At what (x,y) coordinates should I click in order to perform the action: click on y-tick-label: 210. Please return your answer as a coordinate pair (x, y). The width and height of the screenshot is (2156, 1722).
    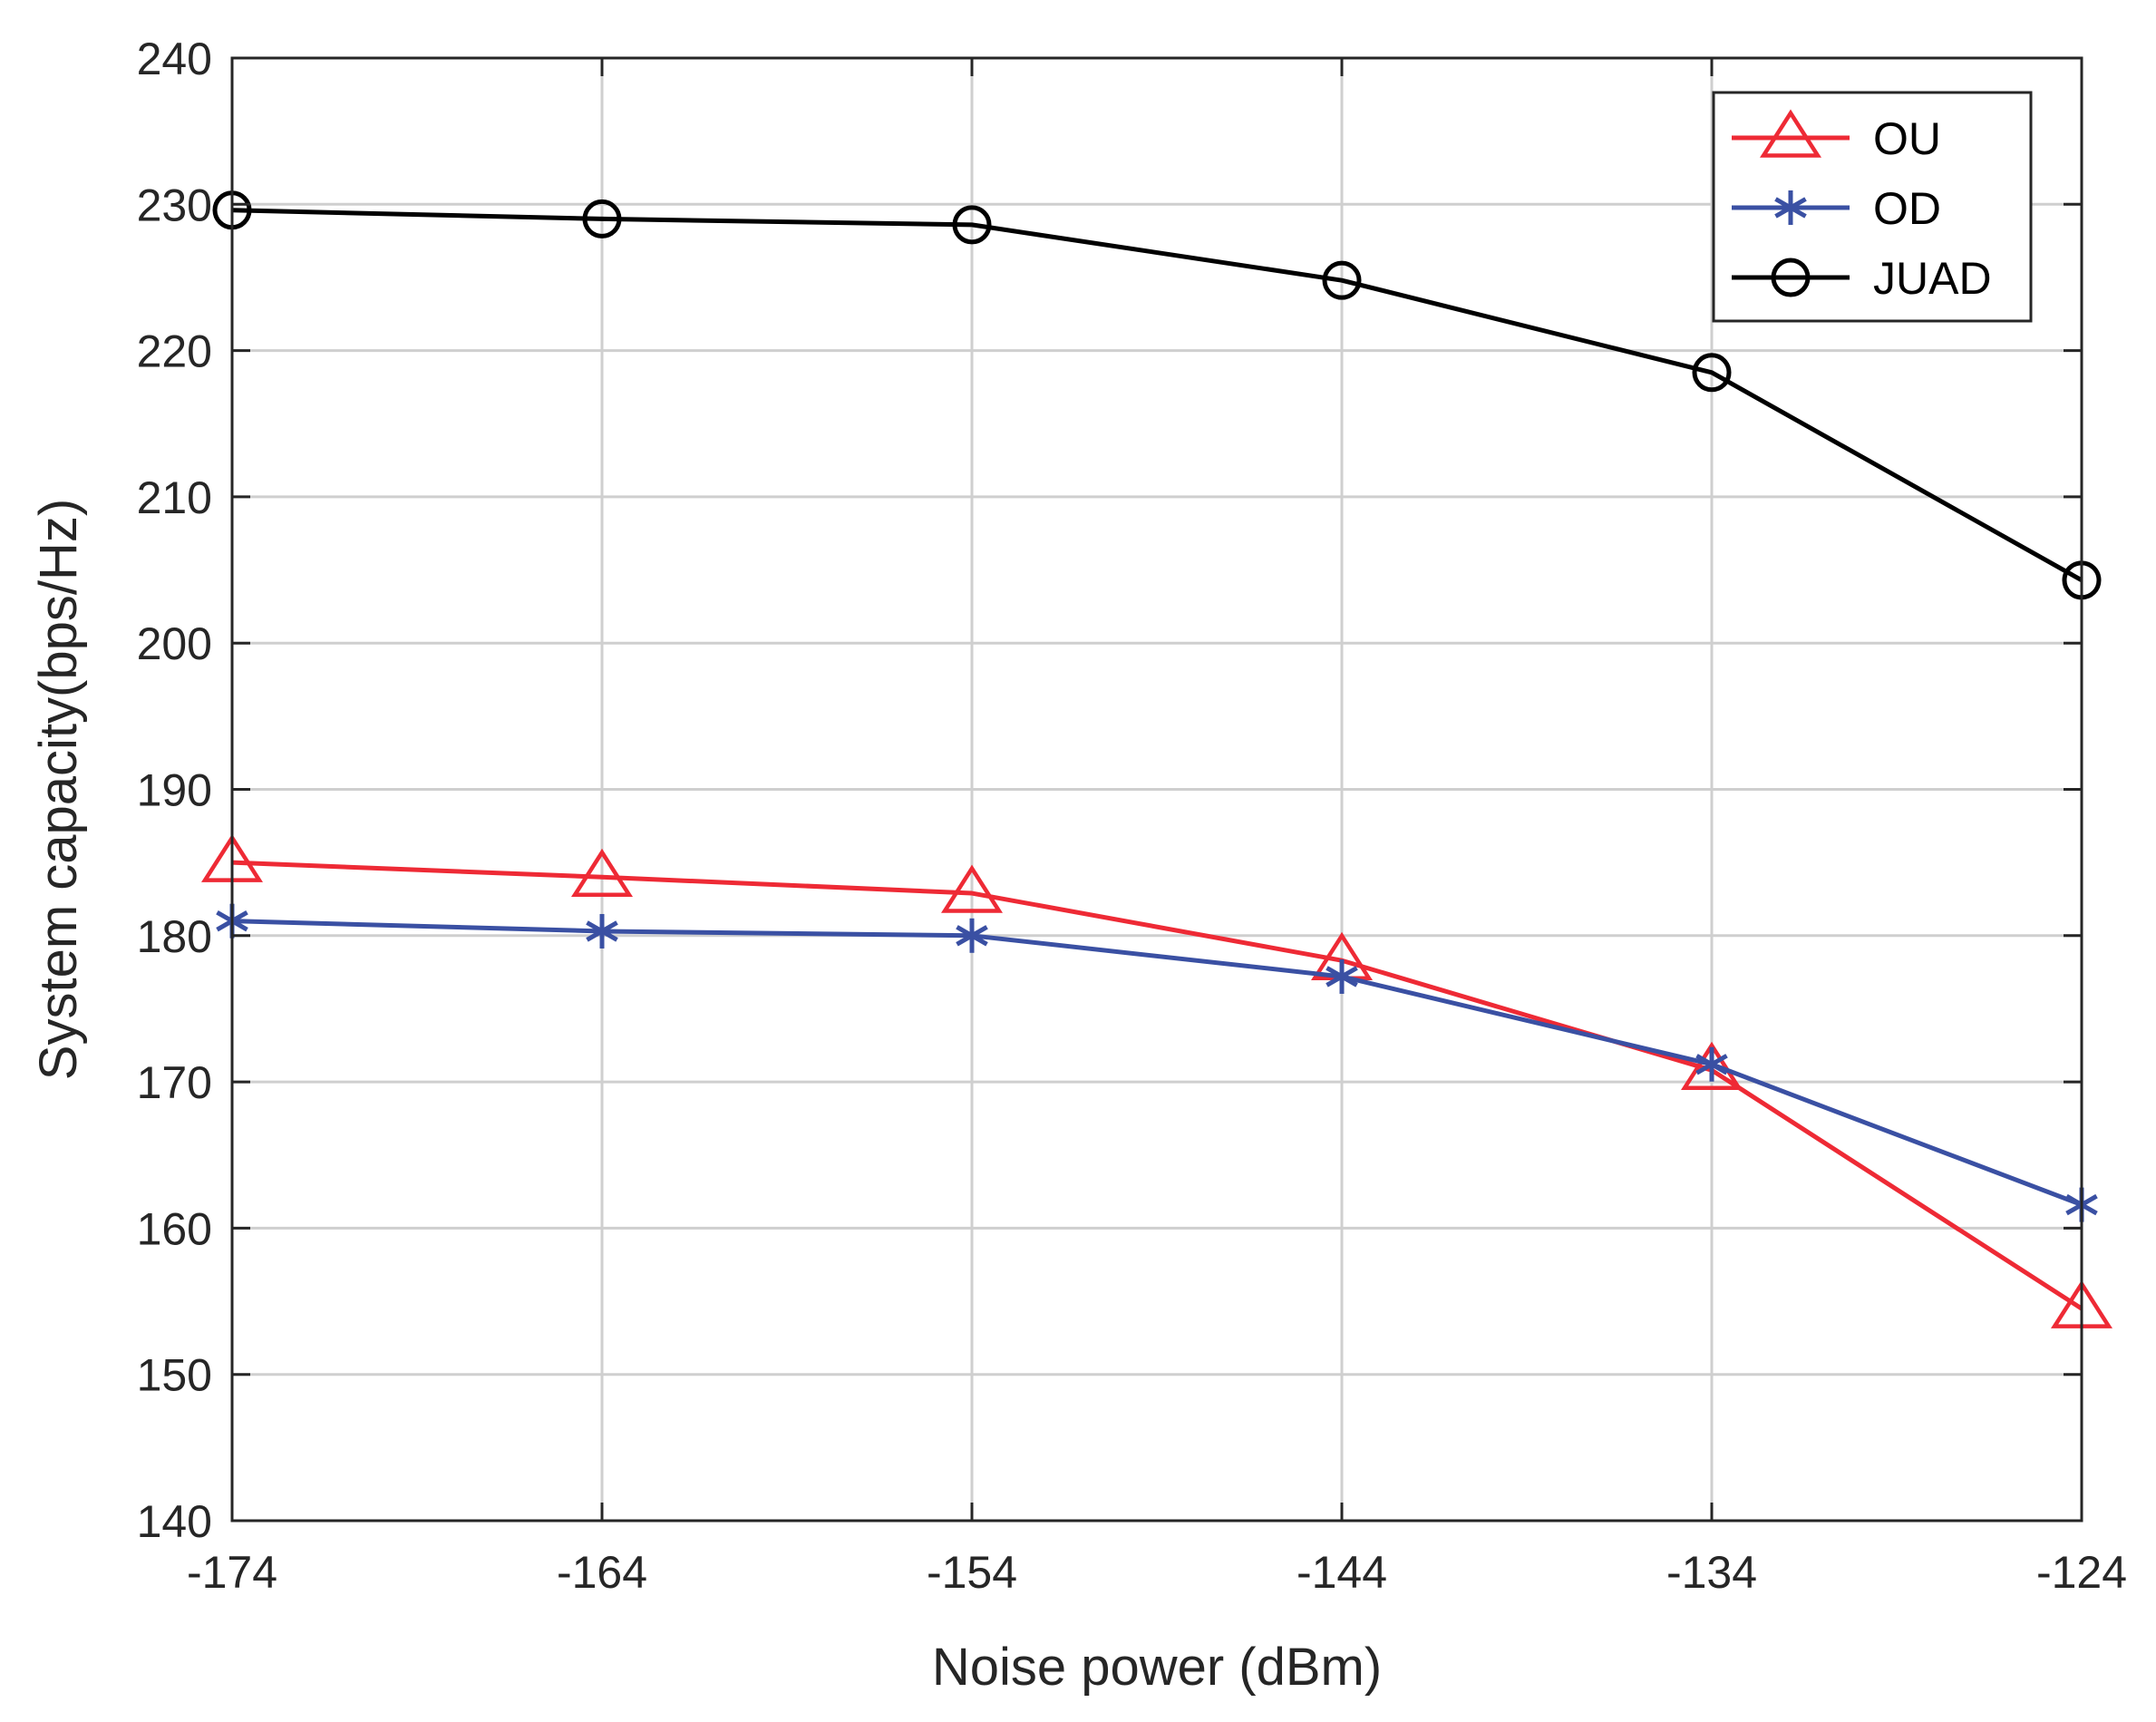
    Looking at the image, I should click on (174, 497).